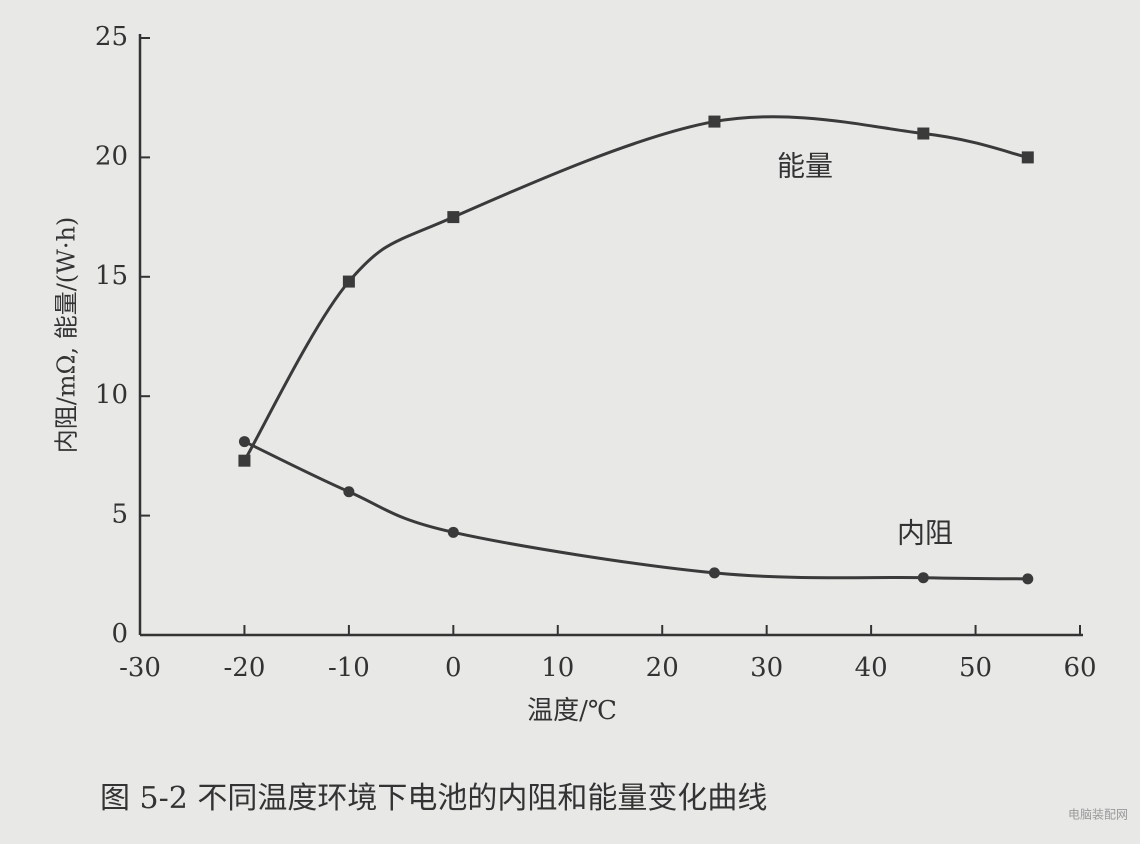  Describe the element at coordinates (572, 711) in the screenshot. I see `x-axis-label: 温度/℃` at that location.